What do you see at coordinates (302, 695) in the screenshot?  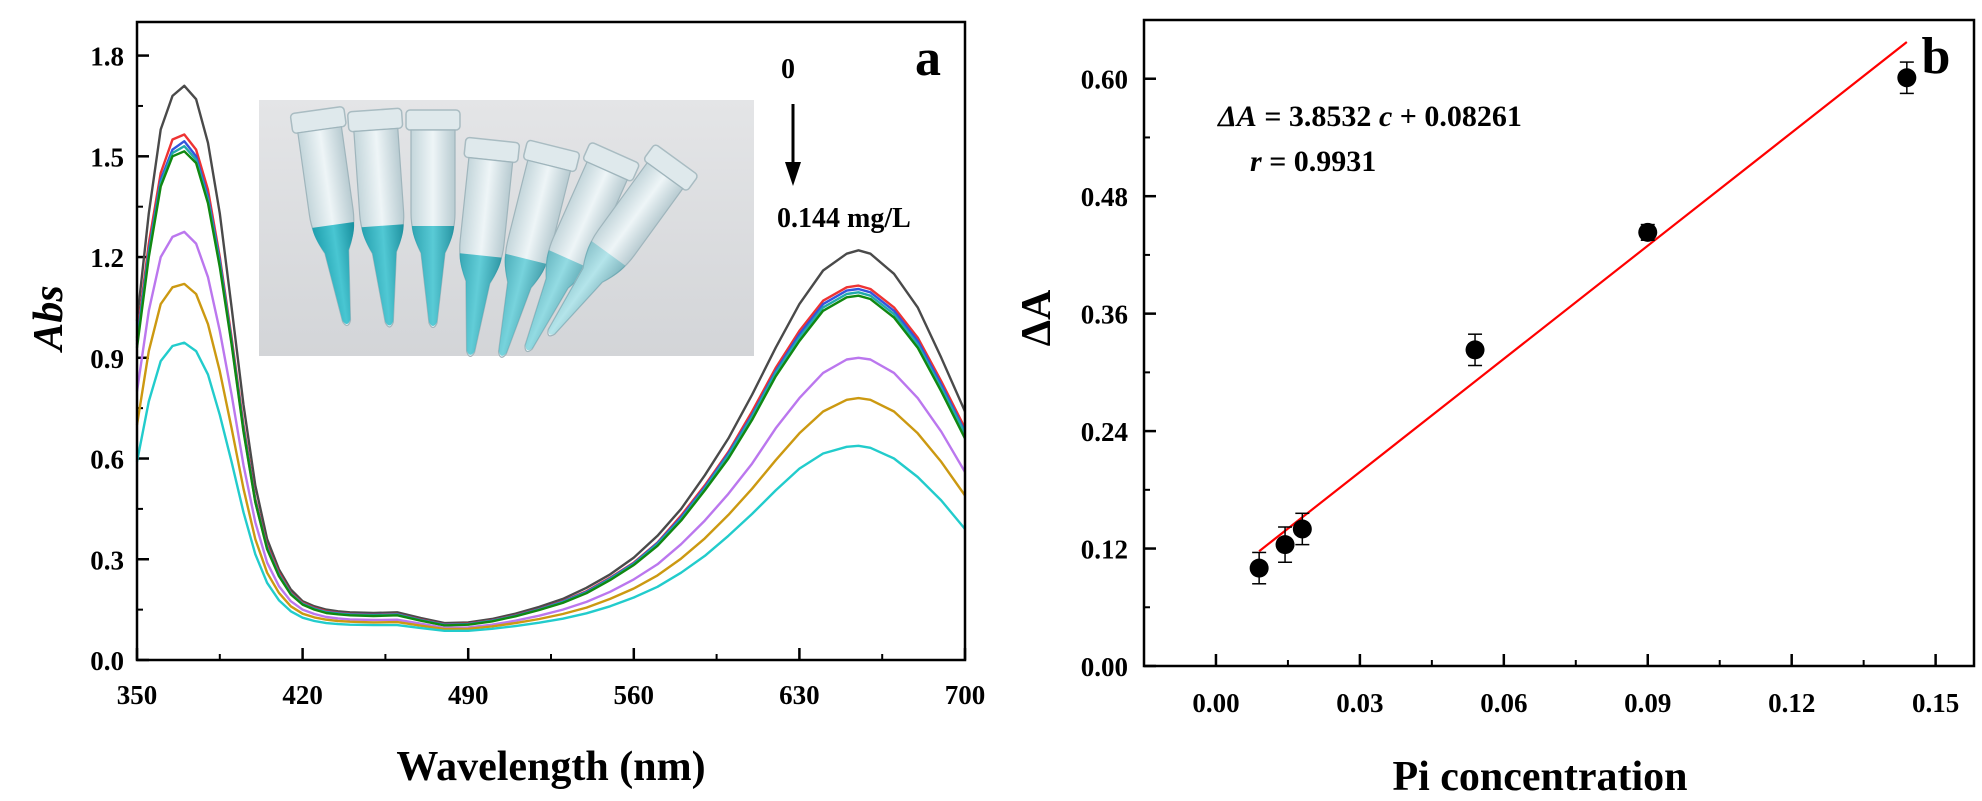 I see `panel-a-x-tick: 420` at bounding box center [302, 695].